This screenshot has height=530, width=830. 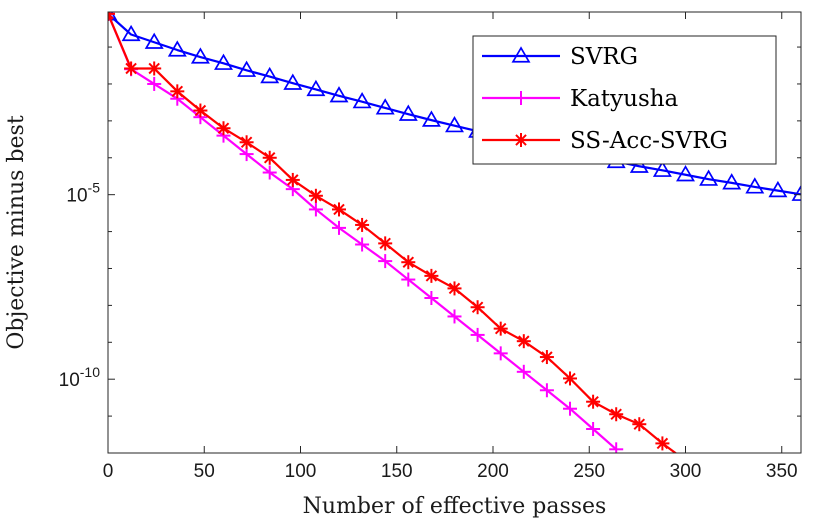 What do you see at coordinates (455, 506) in the screenshot?
I see `x-axis-label: Number of effective passes` at bounding box center [455, 506].